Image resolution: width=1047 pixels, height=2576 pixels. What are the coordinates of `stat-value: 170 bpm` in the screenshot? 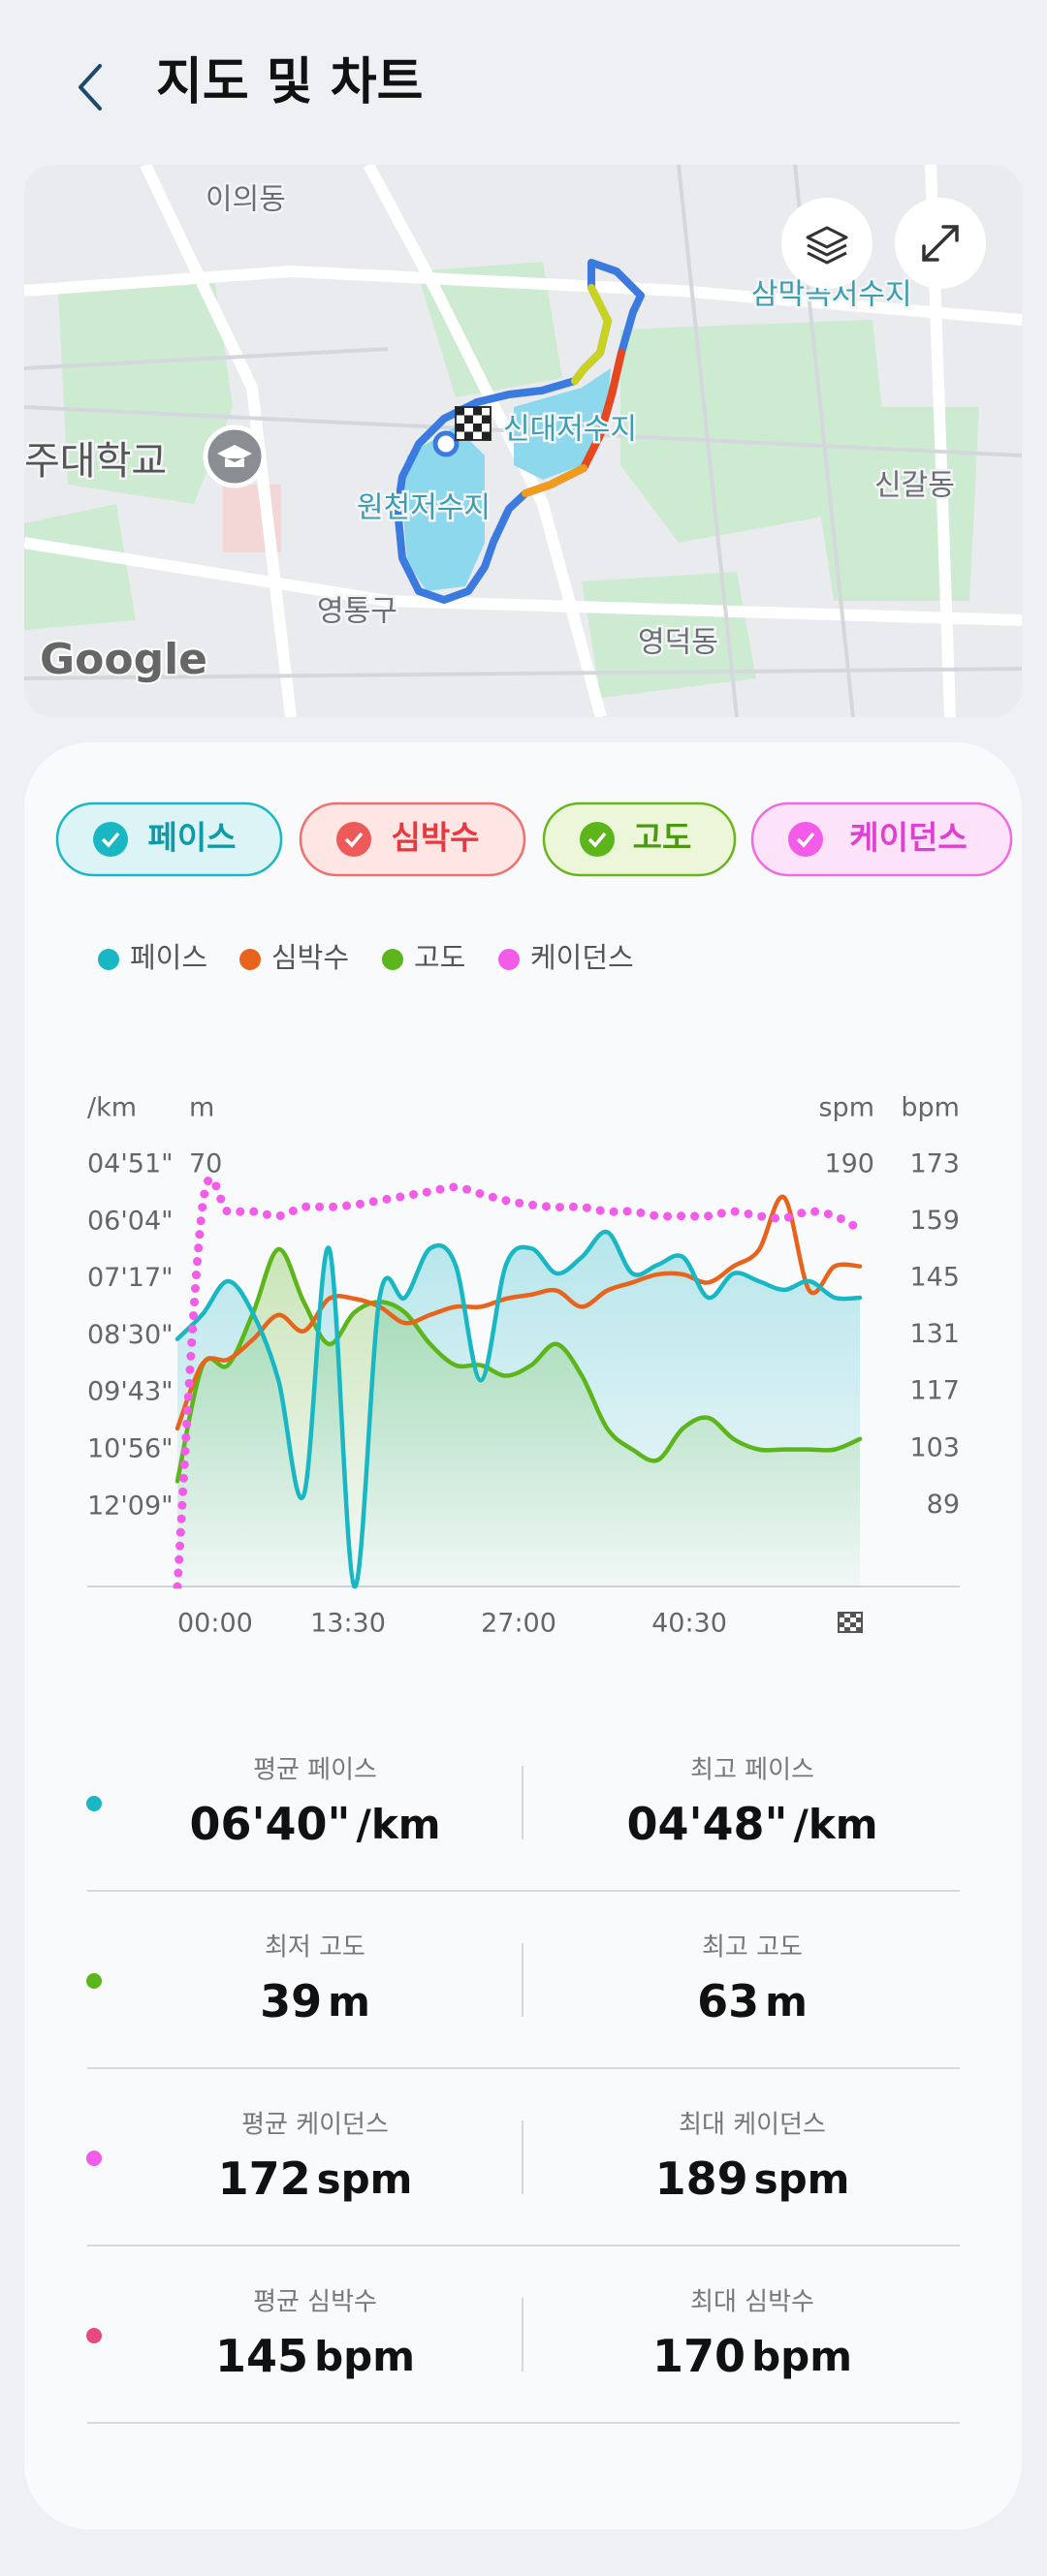 It's located at (752, 2356).